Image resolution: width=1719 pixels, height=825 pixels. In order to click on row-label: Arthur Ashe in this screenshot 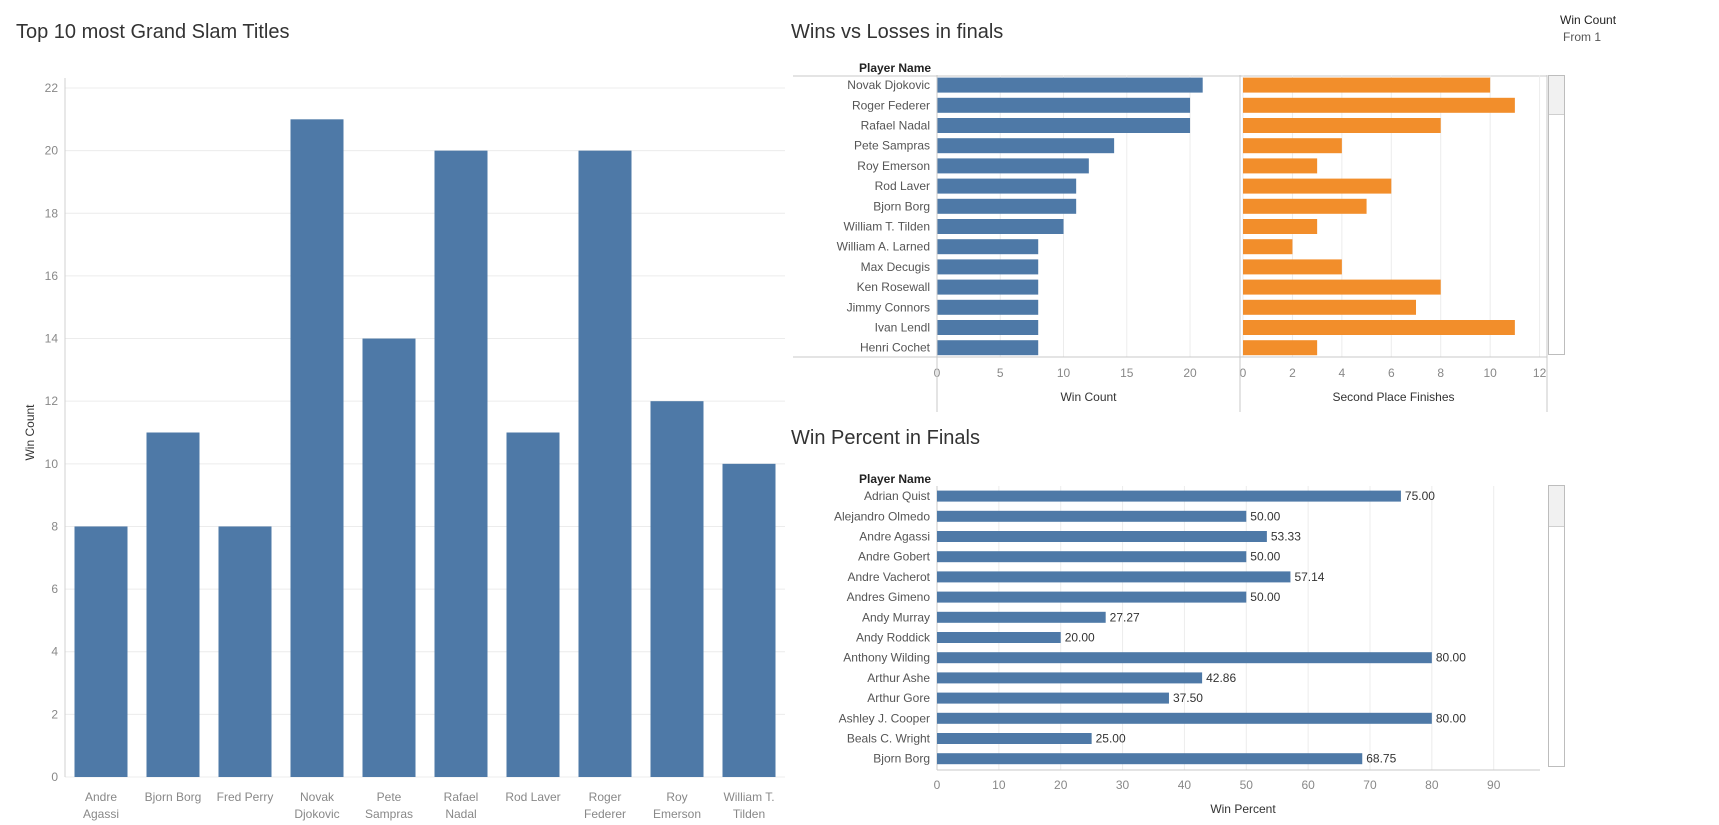, I will do `click(898, 678)`.